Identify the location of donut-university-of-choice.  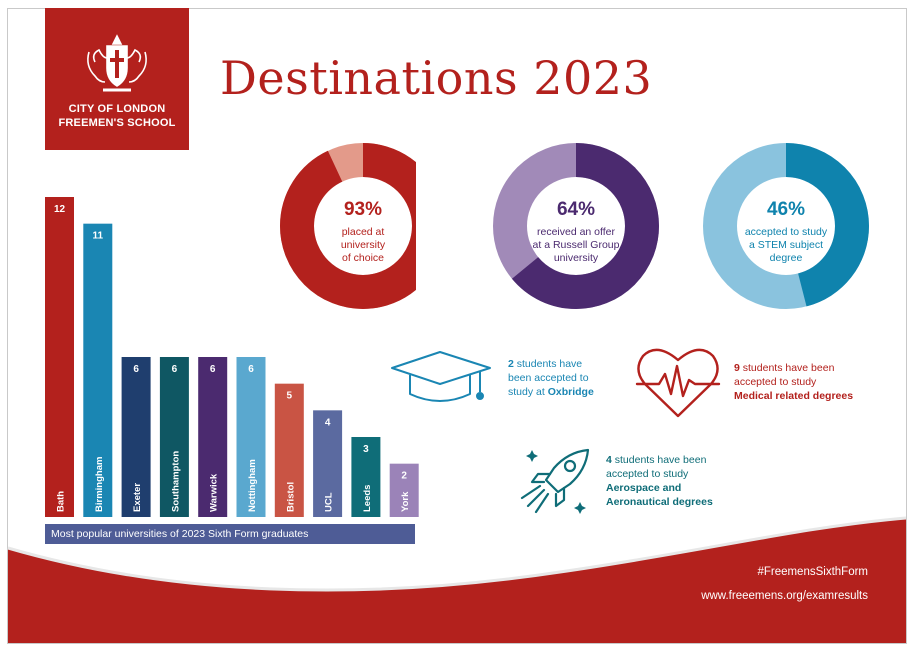
(348, 226).